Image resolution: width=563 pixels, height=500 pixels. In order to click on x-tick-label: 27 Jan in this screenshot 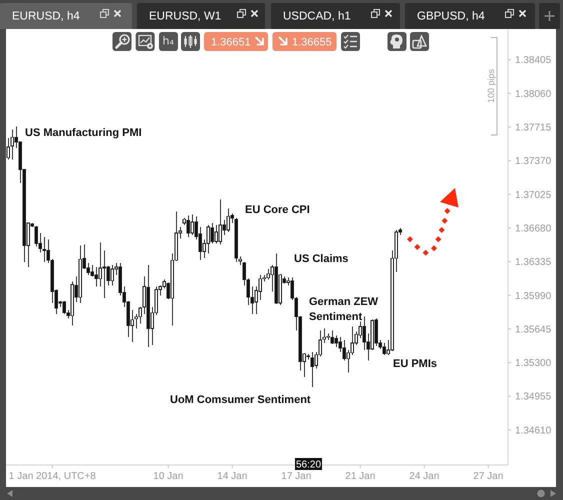, I will do `click(488, 476)`.